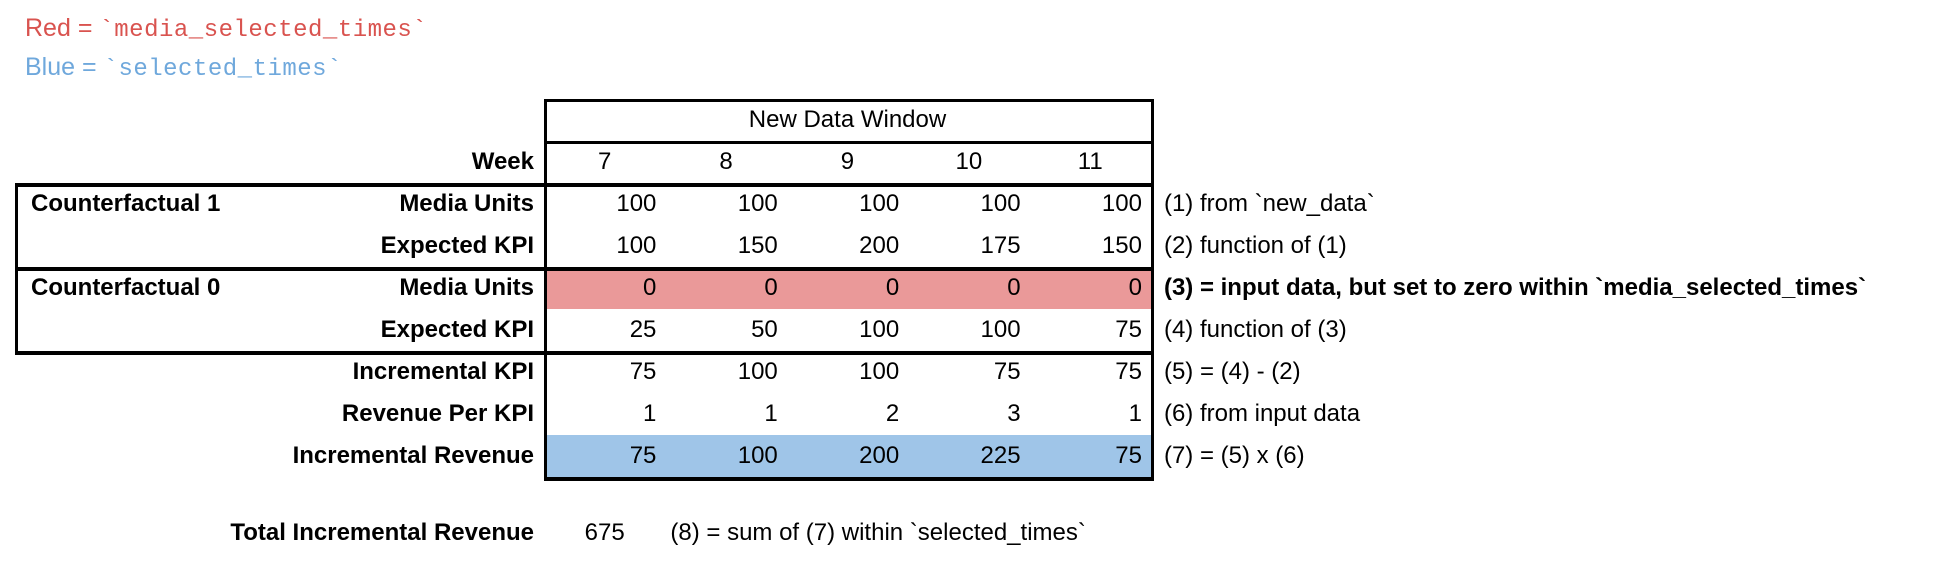 The height and width of the screenshot is (574, 1960). What do you see at coordinates (849, 142) in the screenshot?
I see `header-bottom-border` at bounding box center [849, 142].